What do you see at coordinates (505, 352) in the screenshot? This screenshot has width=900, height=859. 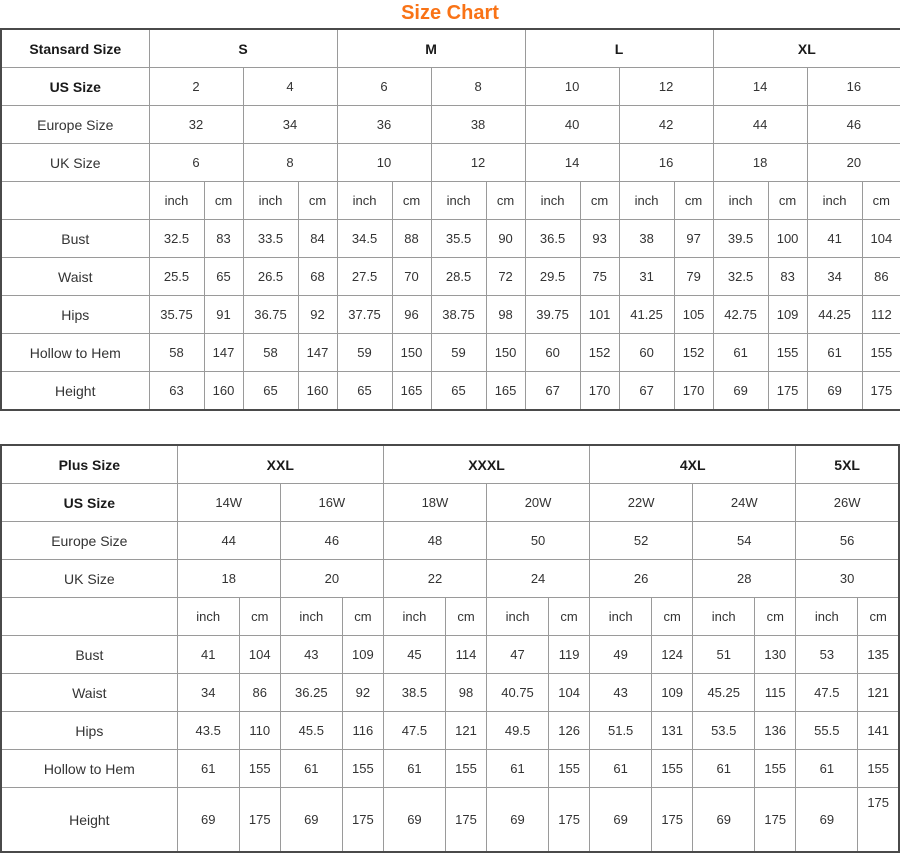 I see `measure-value-cell: 150` at bounding box center [505, 352].